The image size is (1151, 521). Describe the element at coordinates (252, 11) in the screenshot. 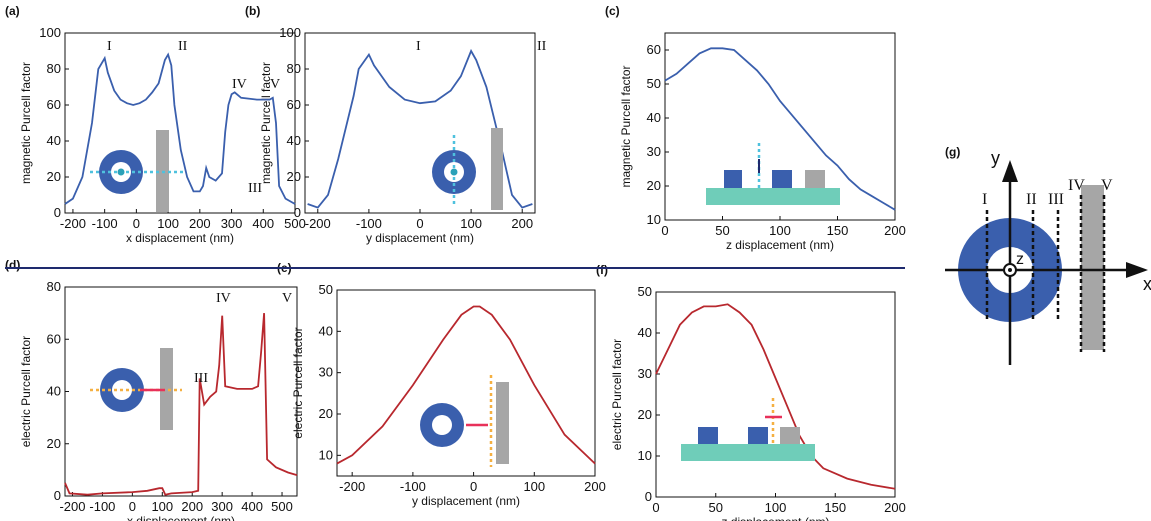

I see `panel-label: (b)` at that location.